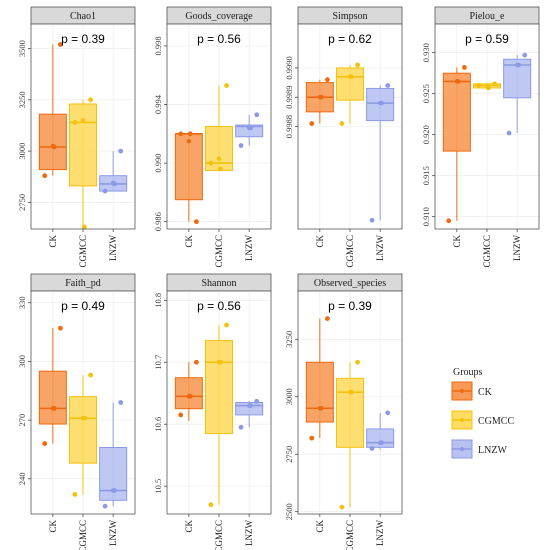  Describe the element at coordinates (22, 361) in the screenshot. I see `y-tick-label: 300` at that location.